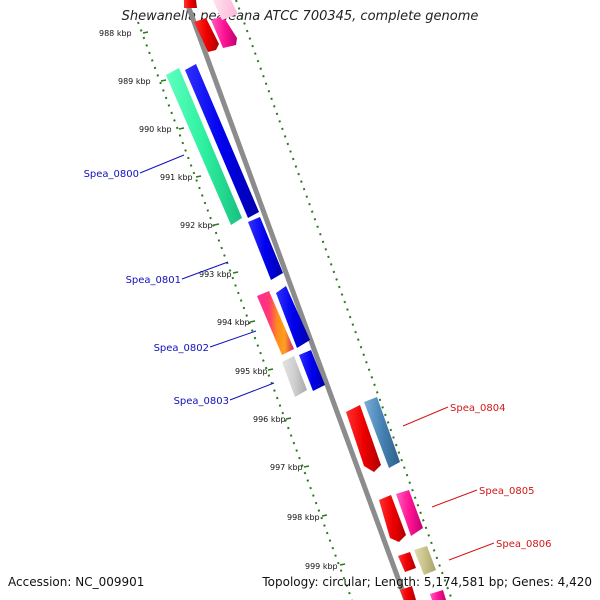 The height and width of the screenshot is (600, 600). I want to click on gene-label-spea-0800: Spea_0800, so click(111, 174).